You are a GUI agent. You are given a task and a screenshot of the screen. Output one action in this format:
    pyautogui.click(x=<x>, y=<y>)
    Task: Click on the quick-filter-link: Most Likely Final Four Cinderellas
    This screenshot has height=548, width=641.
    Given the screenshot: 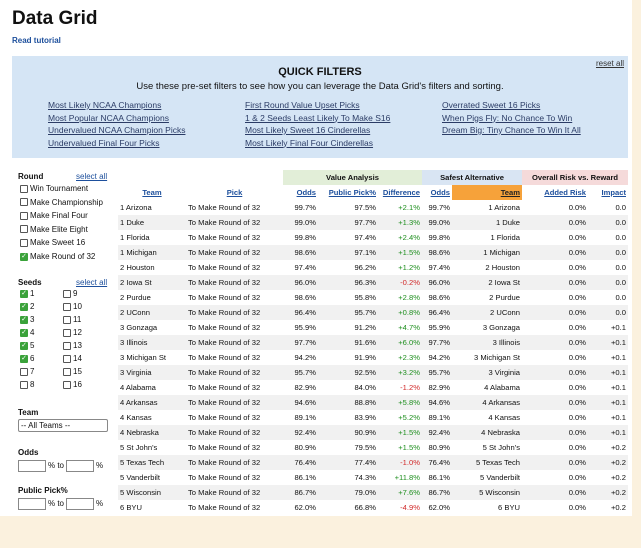 What is the action you would take?
    pyautogui.click(x=309, y=142)
    